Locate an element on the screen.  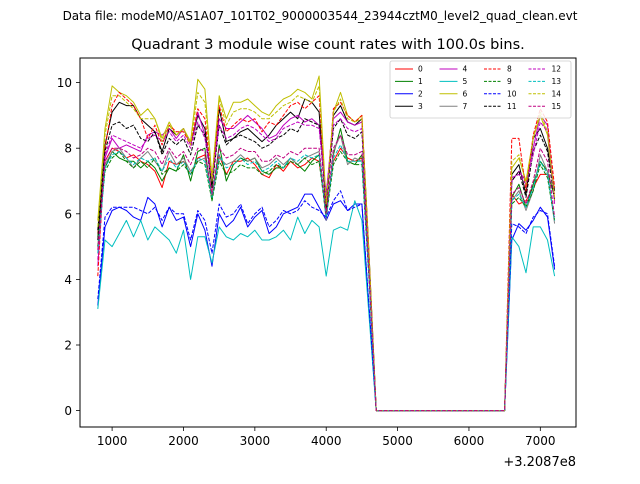
x-tick-label: 3000 is located at coordinates (255, 441).